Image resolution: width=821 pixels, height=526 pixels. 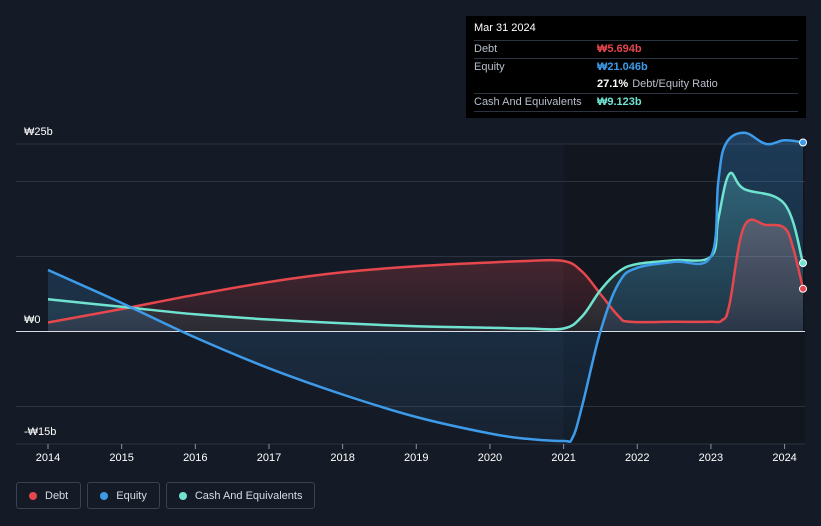 What do you see at coordinates (803, 215) in the screenshot?
I see `series-end-markers` at bounding box center [803, 215].